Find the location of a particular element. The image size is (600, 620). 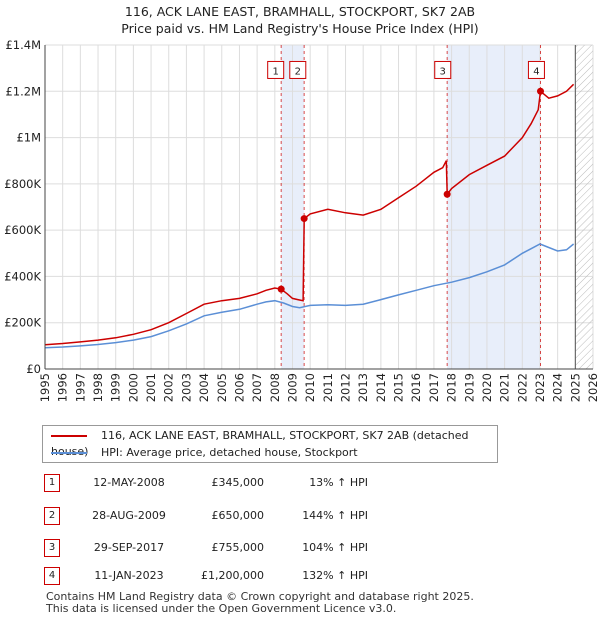

transaction-hpi: 13% ↑ HPI is located at coordinates (338, 482).